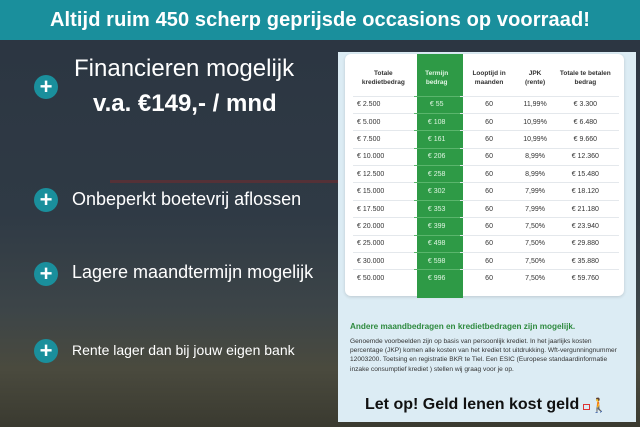  Describe the element at coordinates (383, 121) in the screenshot. I see `table-cell: € 5.000` at that location.